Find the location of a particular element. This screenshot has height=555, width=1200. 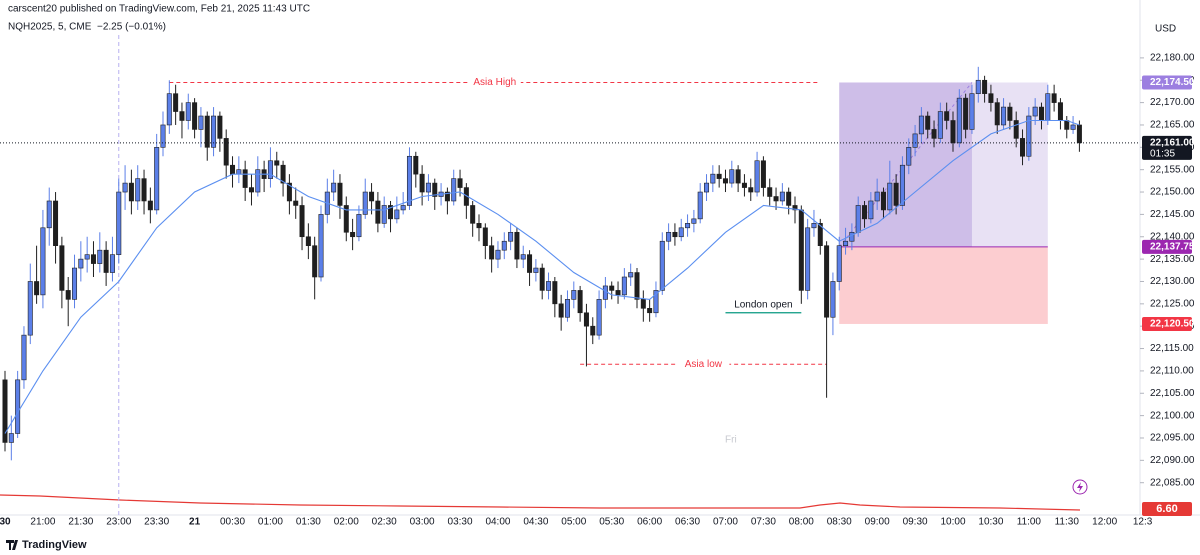

x-tick-label: 03:00 is located at coordinates (422, 522).